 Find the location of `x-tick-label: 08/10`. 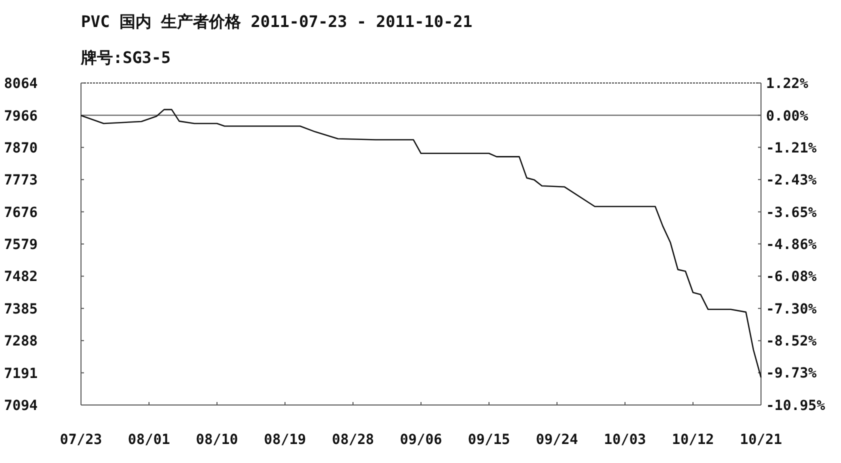

x-tick-label: 08/10 is located at coordinates (217, 440).